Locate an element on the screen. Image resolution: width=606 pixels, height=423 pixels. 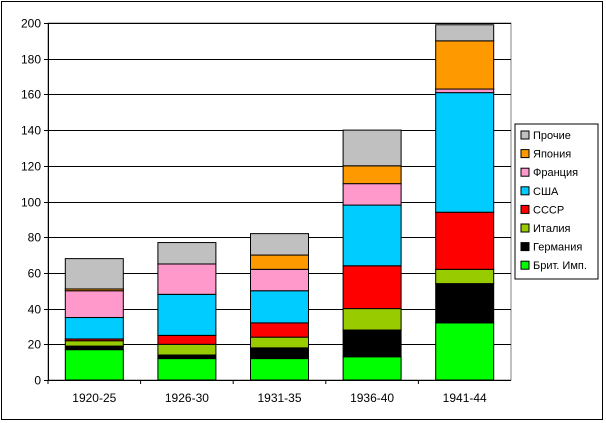
legend-label: Прочие is located at coordinates (552, 136).